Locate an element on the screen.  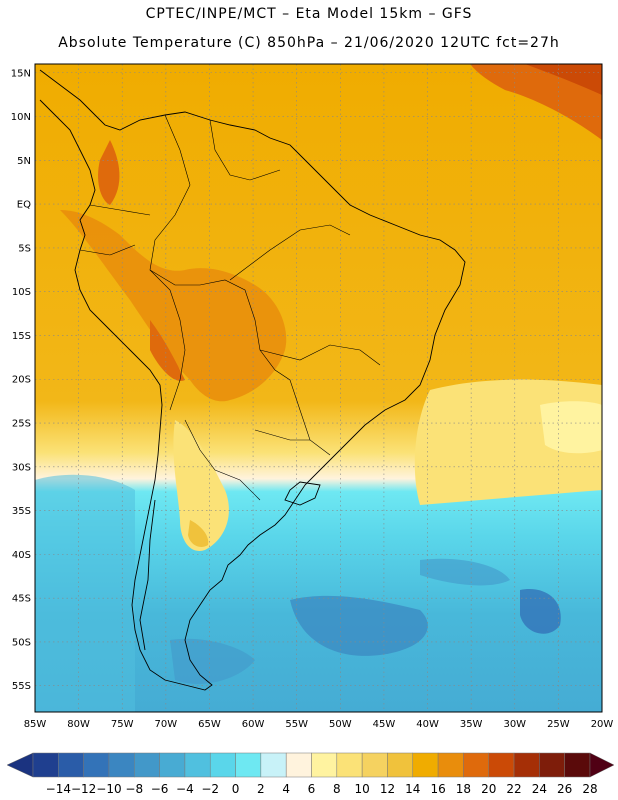
lon-tick-label: 50W is located at coordinates (340, 724).